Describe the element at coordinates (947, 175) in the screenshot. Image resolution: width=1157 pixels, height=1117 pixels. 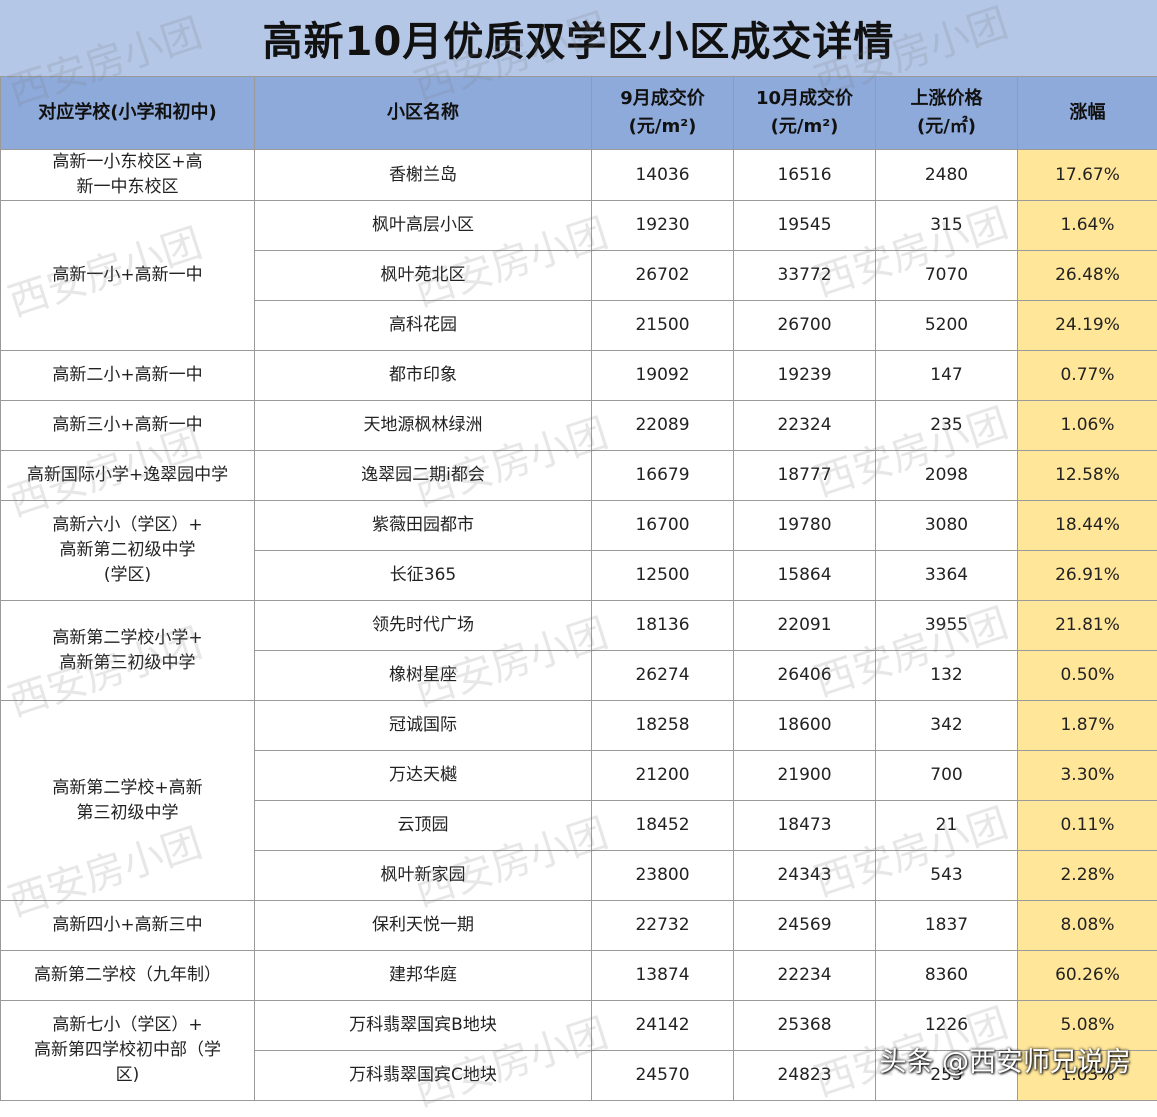
I see `rise-cell: 2480` at that location.